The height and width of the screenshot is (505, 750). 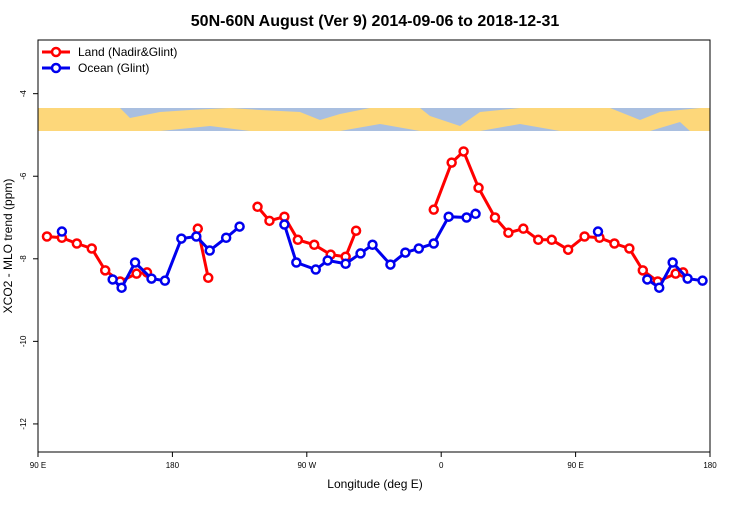 What do you see at coordinates (23, 424) in the screenshot?
I see `y-tick-label: -12` at bounding box center [23, 424].